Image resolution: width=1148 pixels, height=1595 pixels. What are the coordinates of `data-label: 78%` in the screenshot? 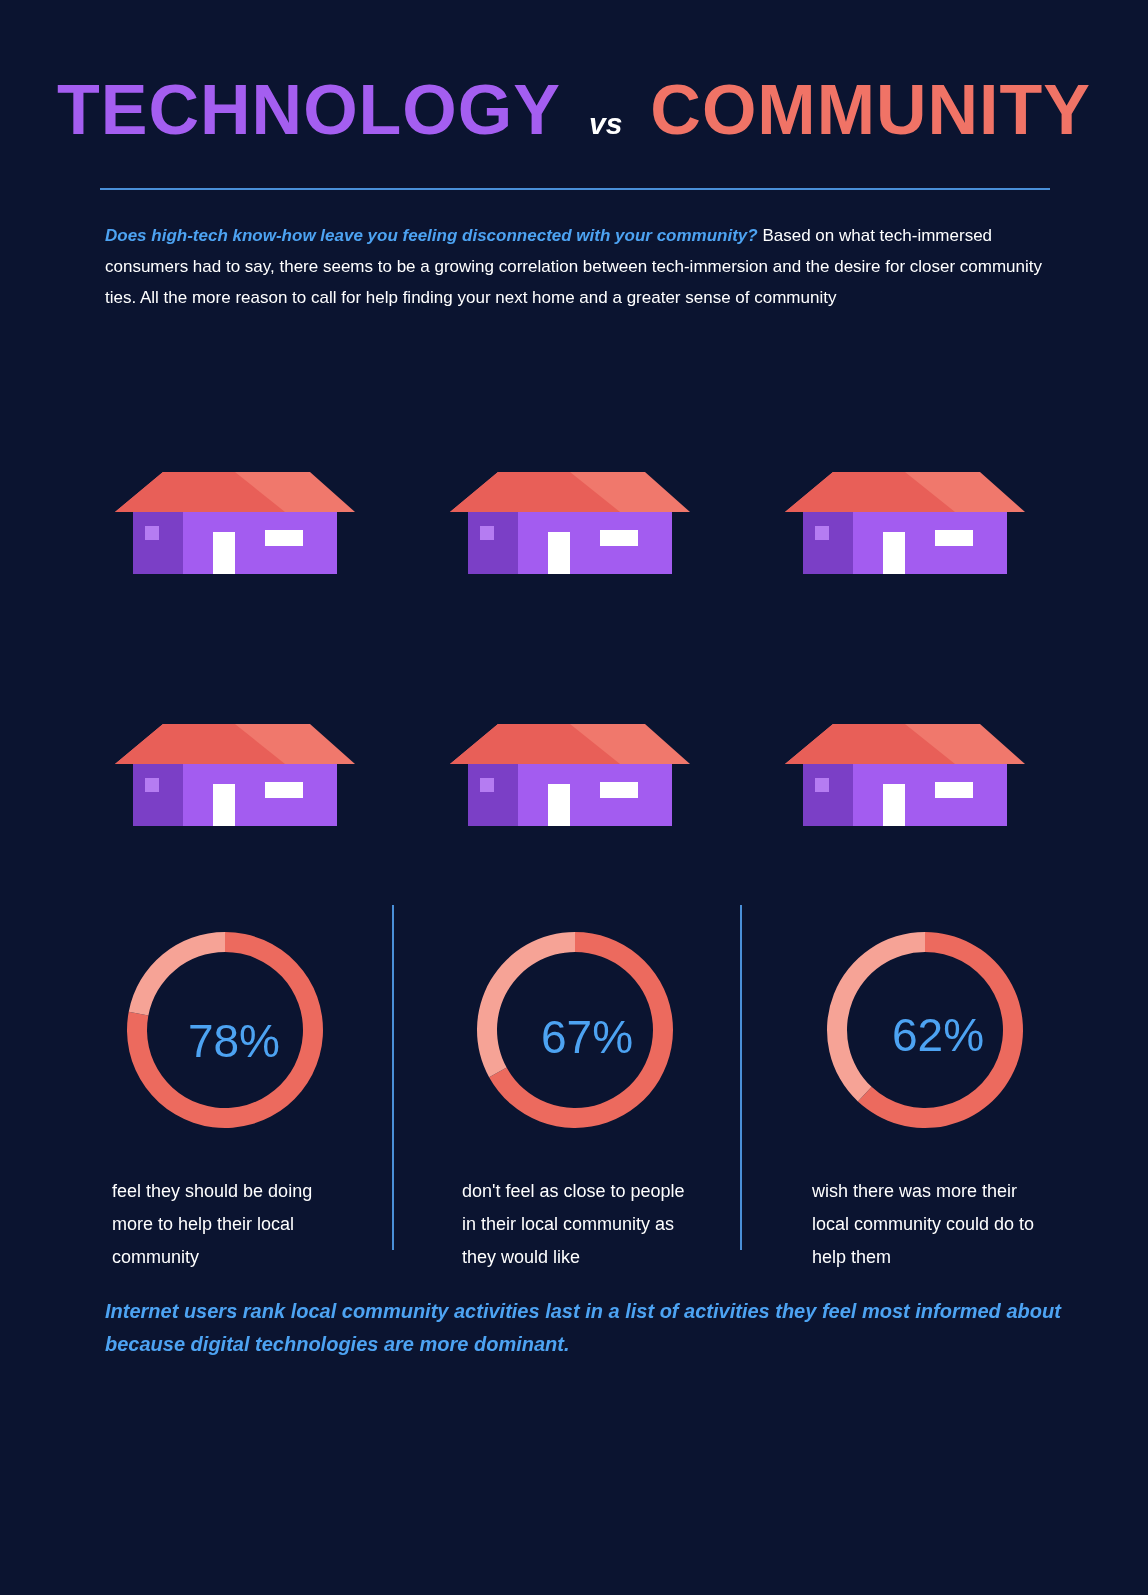 It's located at (233, 1040).